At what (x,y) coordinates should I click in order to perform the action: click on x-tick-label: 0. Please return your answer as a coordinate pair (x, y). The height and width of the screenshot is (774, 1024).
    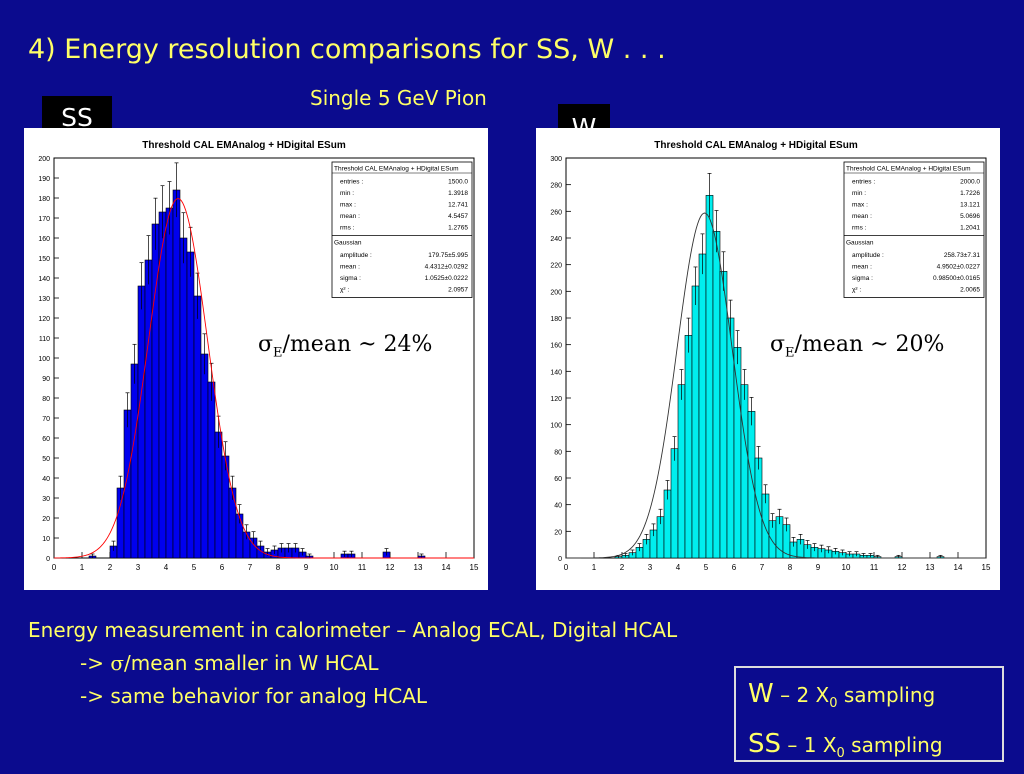
    Looking at the image, I should click on (54, 567).